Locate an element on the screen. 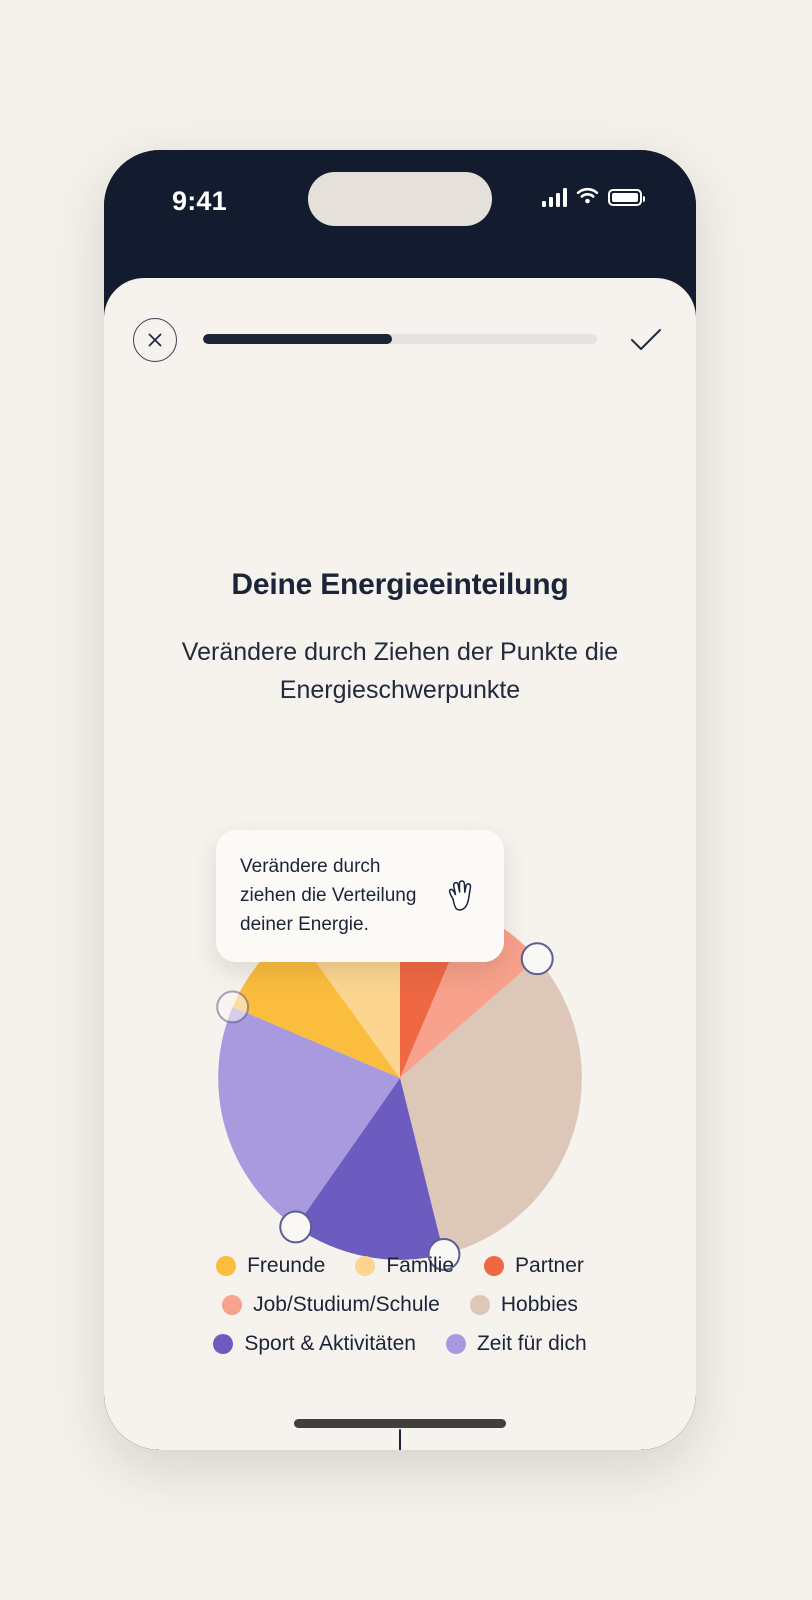  pie-slice-zeit-f-r-dich is located at coordinates (309, 1116).